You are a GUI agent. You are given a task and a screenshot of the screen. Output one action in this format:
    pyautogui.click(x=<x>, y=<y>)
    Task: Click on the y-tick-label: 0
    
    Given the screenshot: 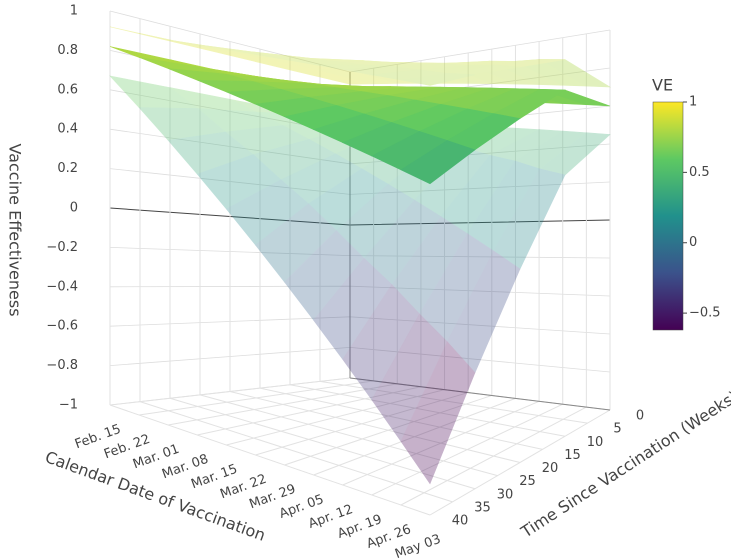 What is the action you would take?
    pyautogui.click(x=640, y=416)
    